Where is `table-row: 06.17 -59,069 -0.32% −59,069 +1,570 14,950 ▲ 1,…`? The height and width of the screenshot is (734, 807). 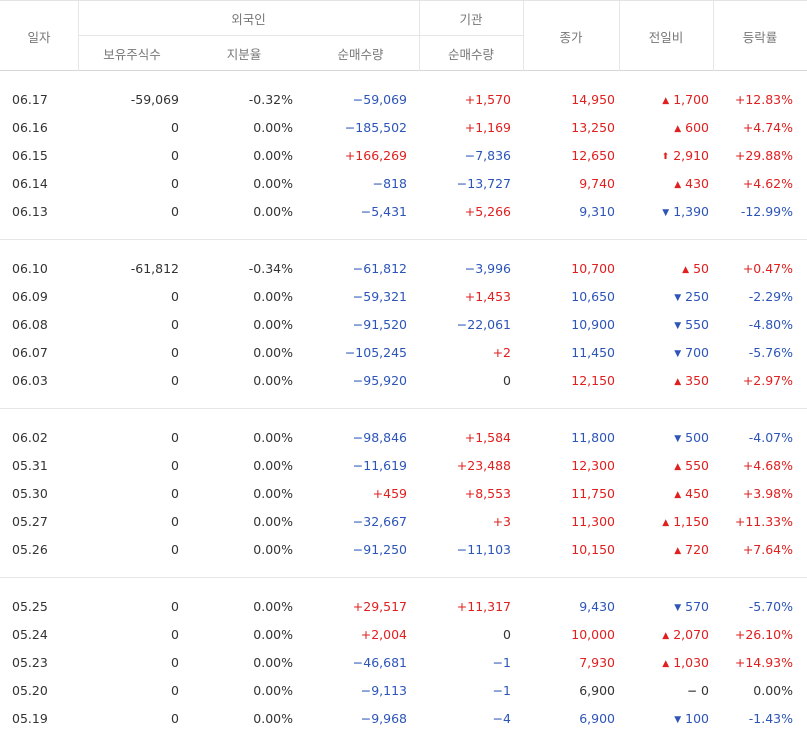
table-row: 06.17 -59,069 -0.32% −59,069 +1,570 14,950 ▲ 1,… is located at coordinates (403, 100).